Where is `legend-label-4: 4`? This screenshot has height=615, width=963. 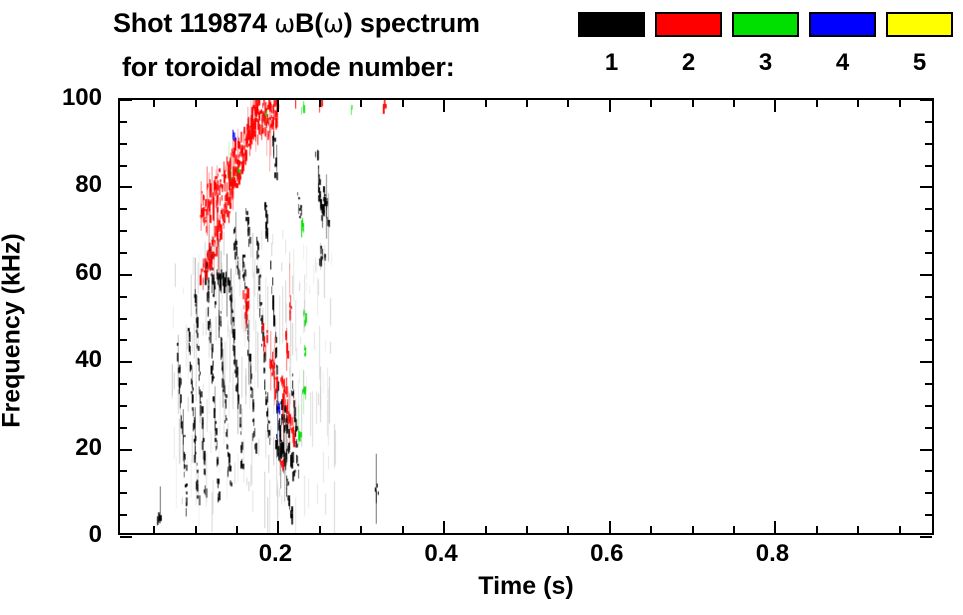
legend-label-4: 4 is located at coordinates (842, 62).